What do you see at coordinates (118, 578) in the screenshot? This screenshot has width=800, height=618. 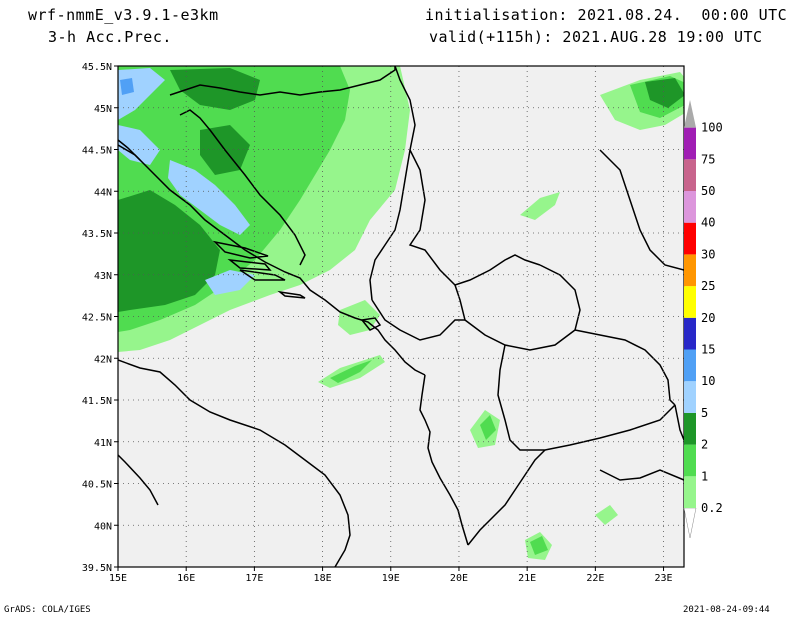 I see `lon-tick-label: 15E` at bounding box center [118, 578].